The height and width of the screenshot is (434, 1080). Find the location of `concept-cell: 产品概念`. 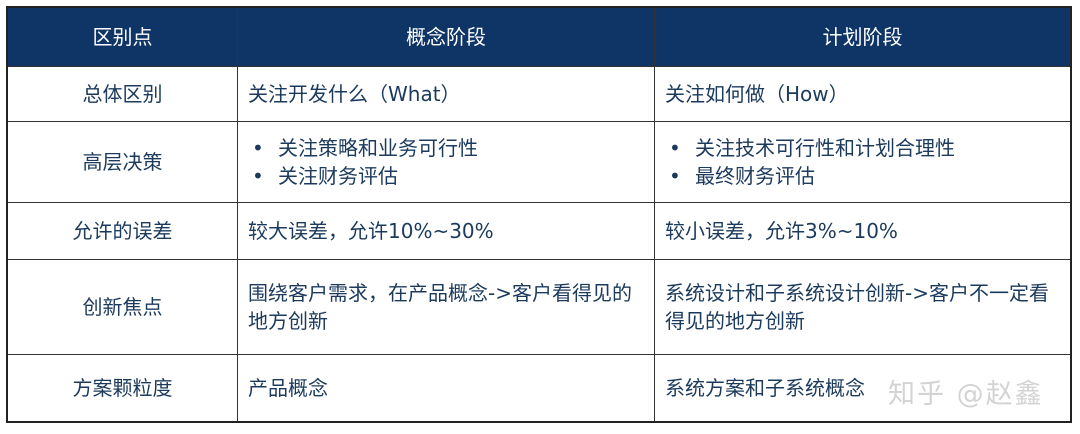

concept-cell: 产品概念 is located at coordinates (446, 388).